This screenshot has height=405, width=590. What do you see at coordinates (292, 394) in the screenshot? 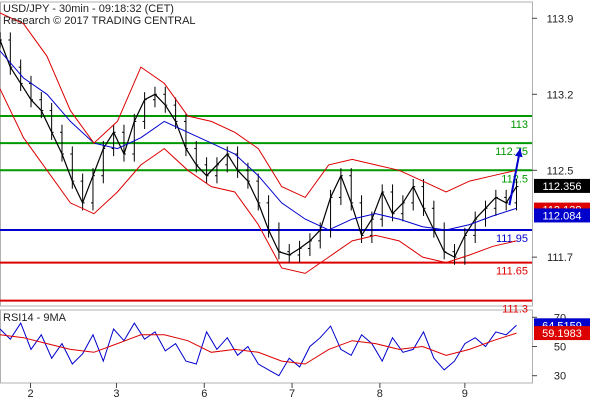
I see `x-tick-label: 7` at bounding box center [292, 394].